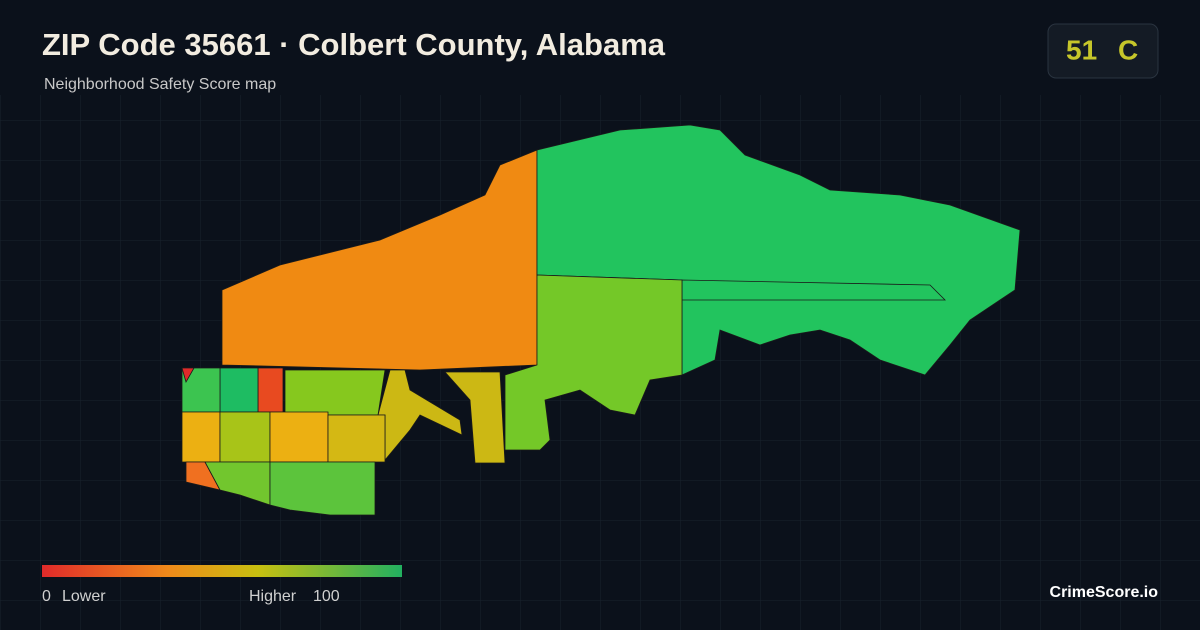 This screenshot has width=1200, height=630. What do you see at coordinates (1081, 49) in the screenshot?
I see `score: 51` at bounding box center [1081, 49].